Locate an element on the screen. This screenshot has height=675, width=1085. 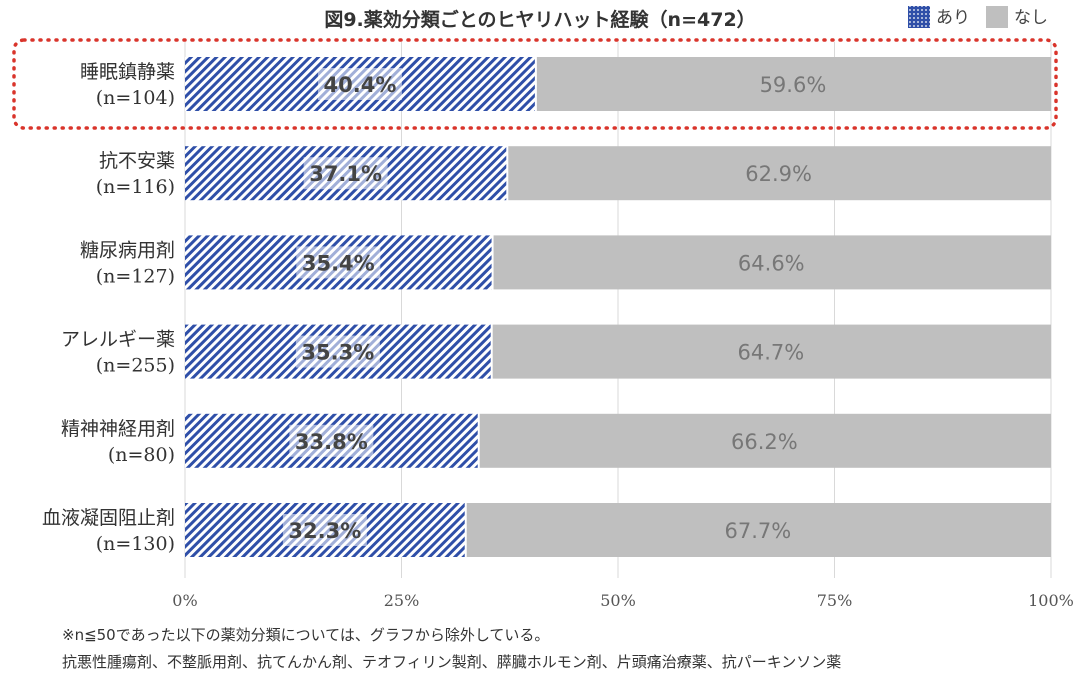
legend-label-ari: あり is located at coordinates (953, 18).